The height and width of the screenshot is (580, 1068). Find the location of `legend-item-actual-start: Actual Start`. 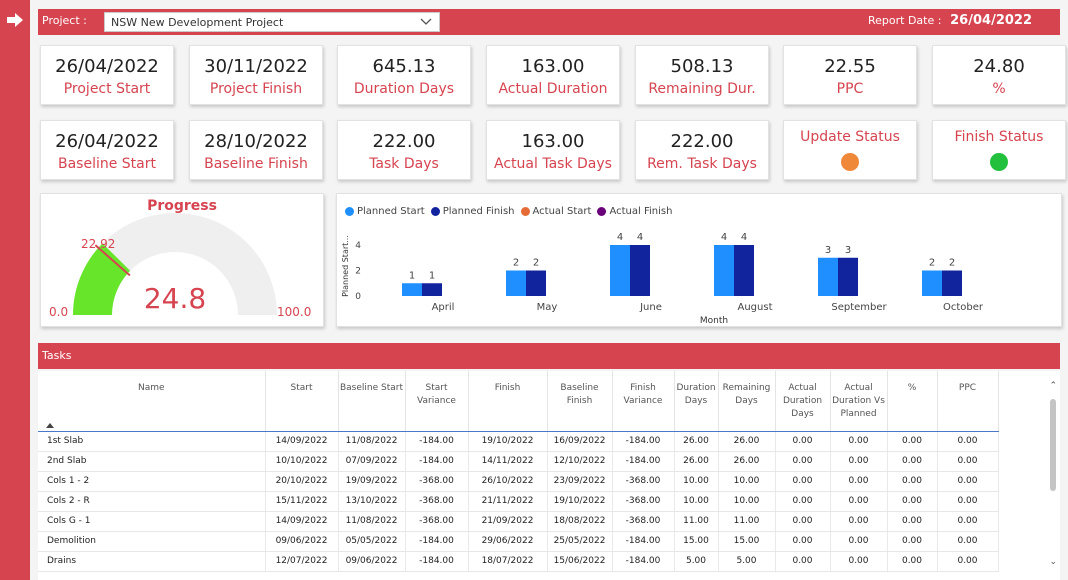

legend-item-actual-start: Actual Start is located at coordinates (555, 211).